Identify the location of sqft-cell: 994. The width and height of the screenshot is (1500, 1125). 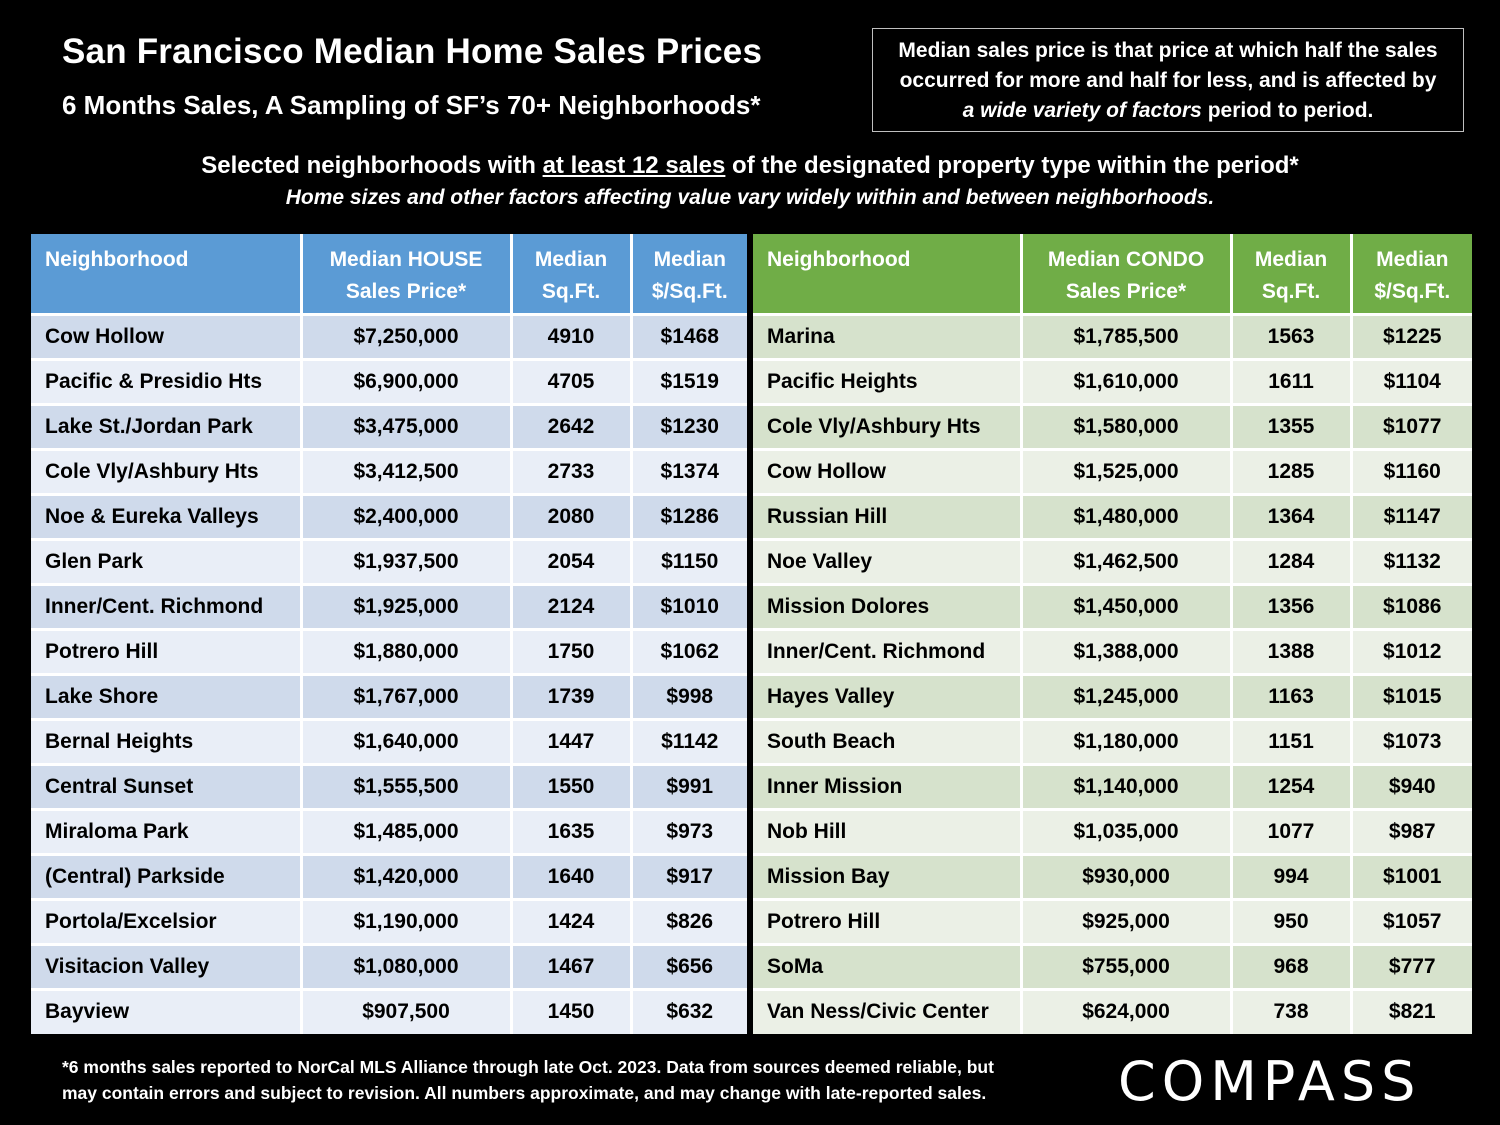
(1292, 875).